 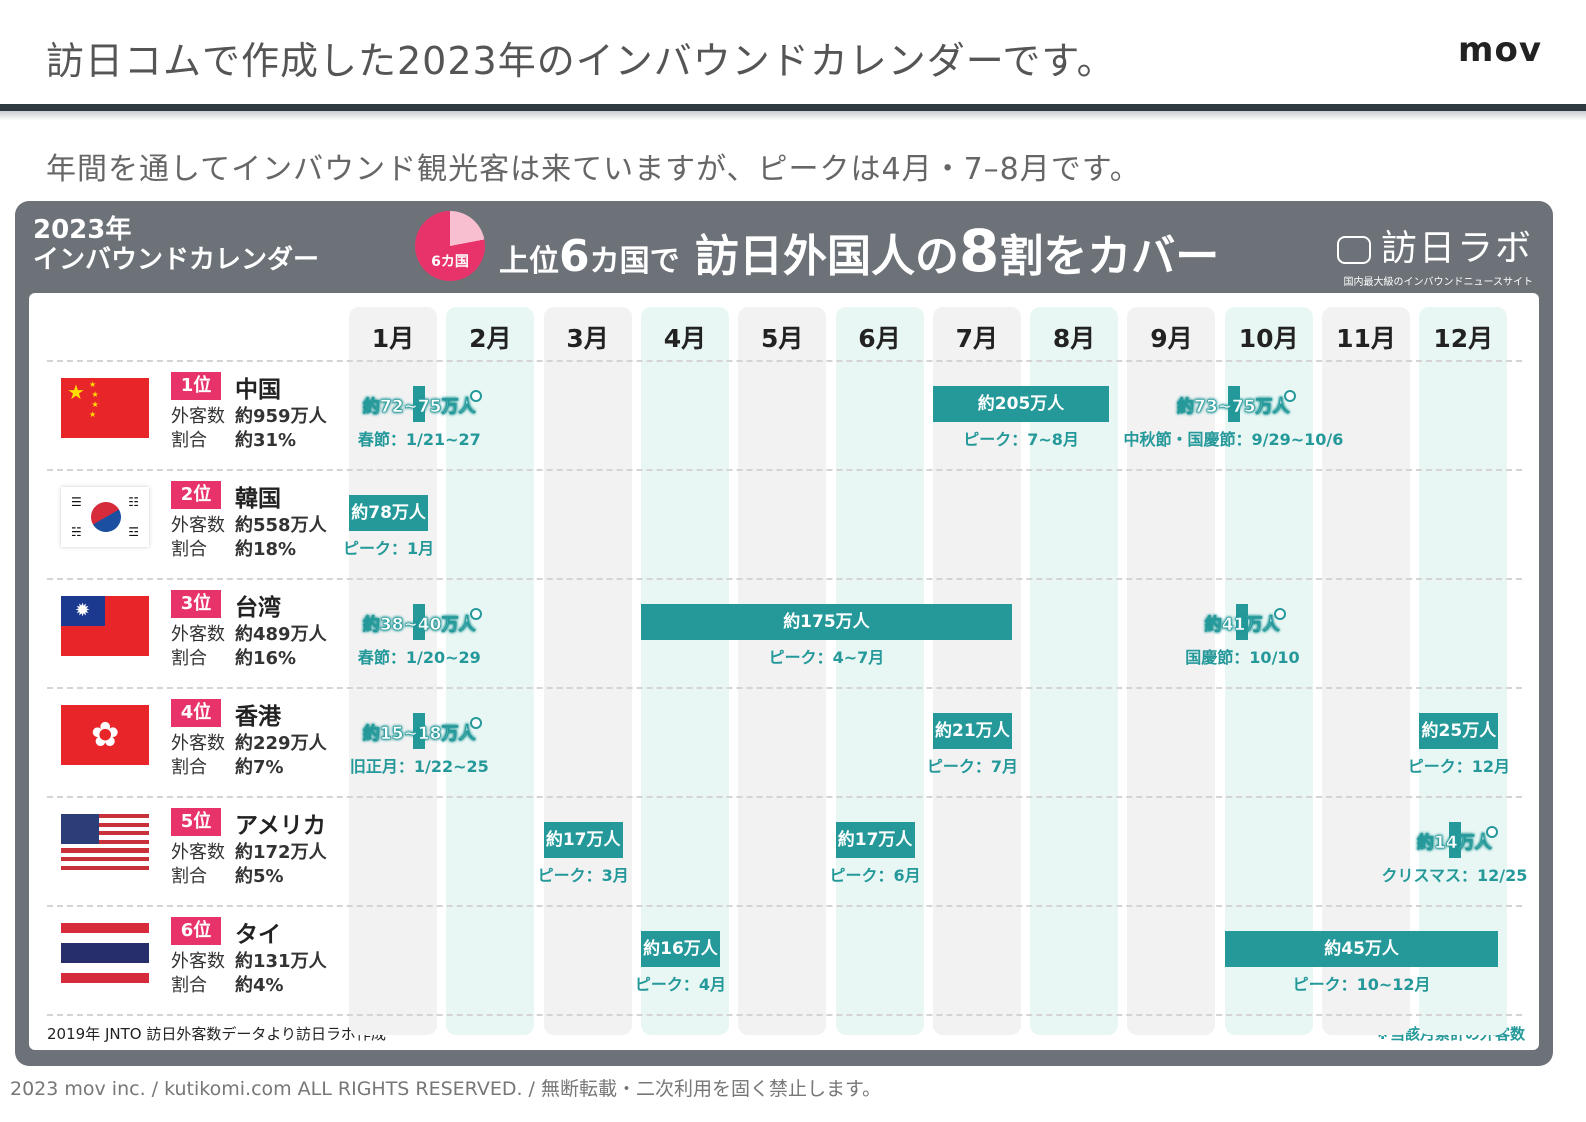 I want to click on rank-badge: 6位, so click(x=196, y=931).